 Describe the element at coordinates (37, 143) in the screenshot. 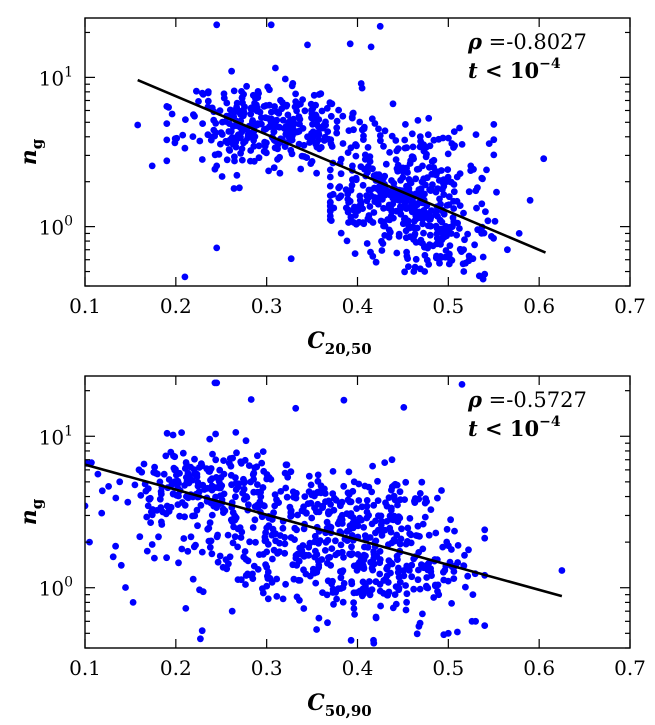

I see `y-axis-label-sub: g` at that location.